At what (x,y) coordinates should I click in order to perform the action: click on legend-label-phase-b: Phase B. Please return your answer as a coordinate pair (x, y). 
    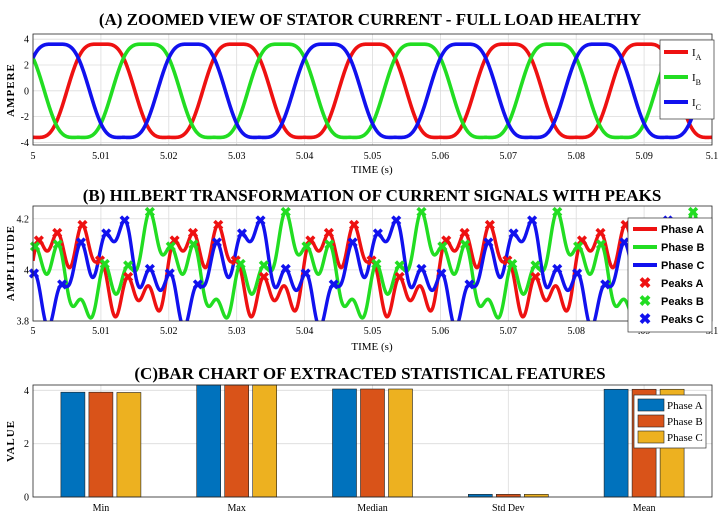
    Looking at the image, I should click on (682, 248).